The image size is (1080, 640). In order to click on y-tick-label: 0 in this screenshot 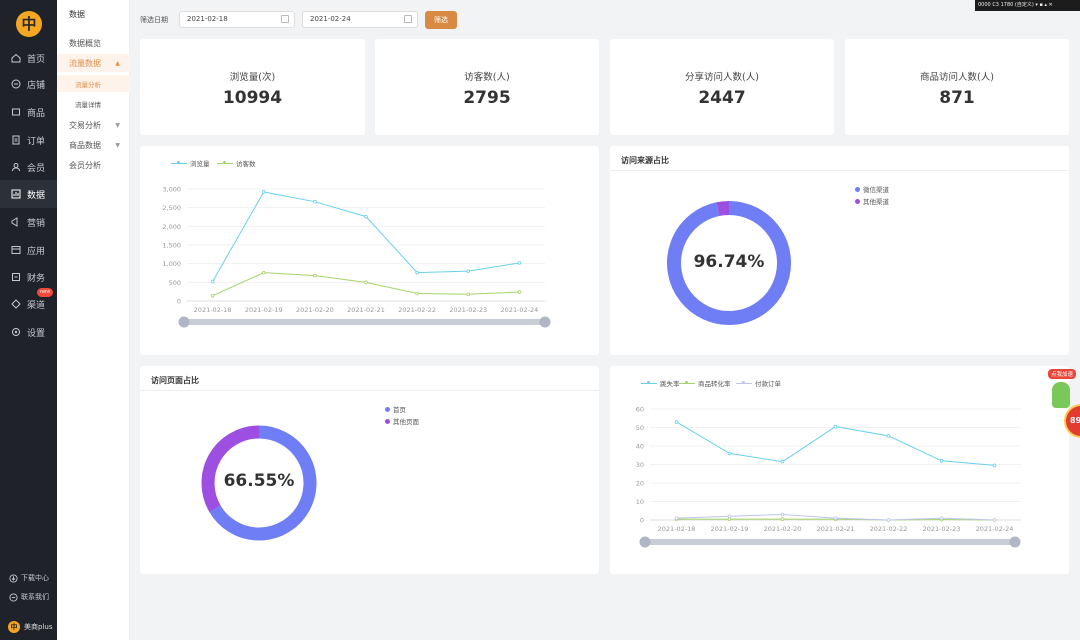, I will do `click(642, 521)`.